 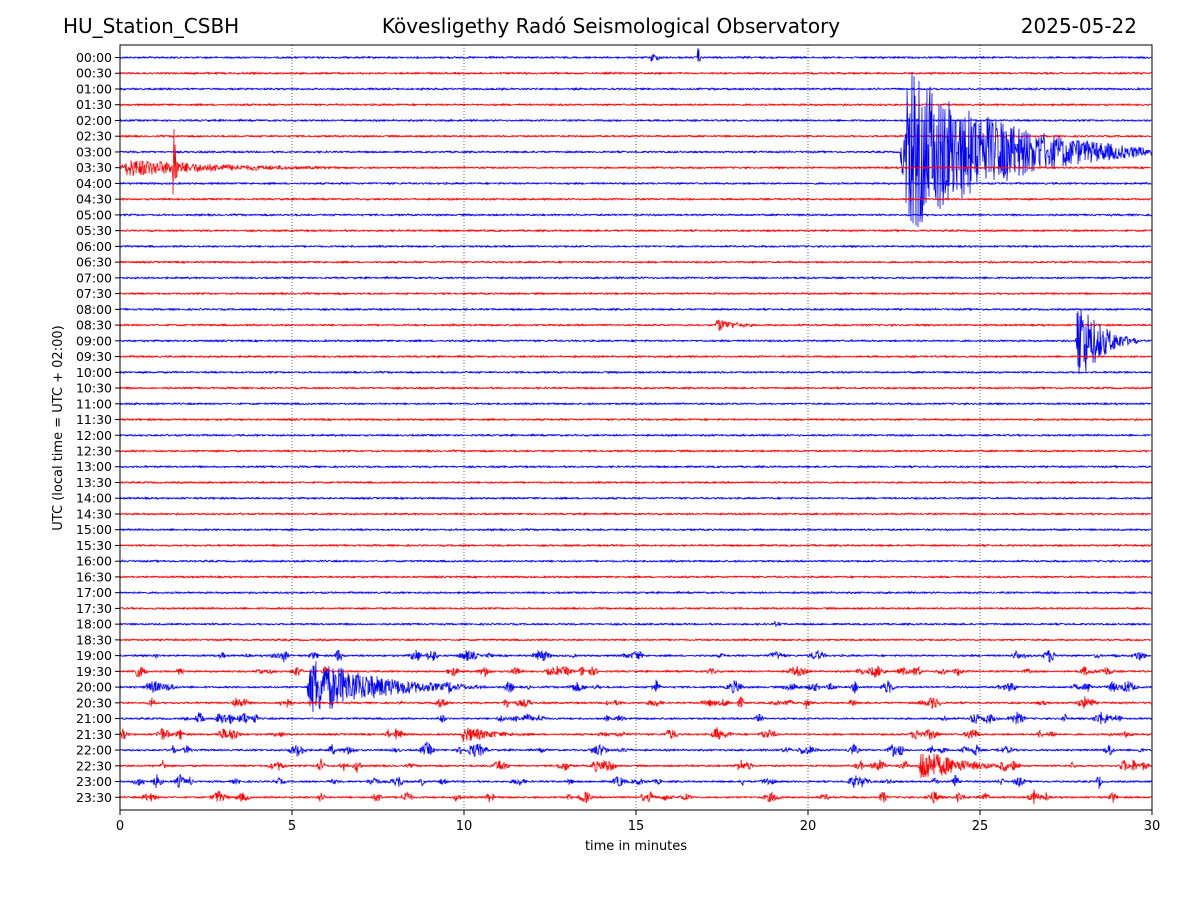 What do you see at coordinates (94, 230) in the screenshot?
I see `y-tick-label: 05:30` at bounding box center [94, 230].